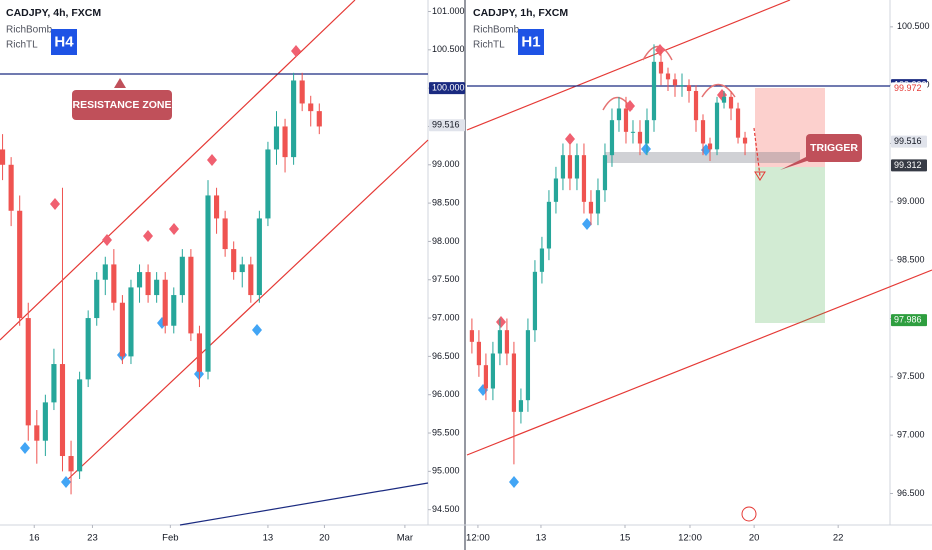 This screenshot has height=550, width=932. What do you see at coordinates (64, 41) in the screenshot?
I see `badge: H4` at bounding box center [64, 41].